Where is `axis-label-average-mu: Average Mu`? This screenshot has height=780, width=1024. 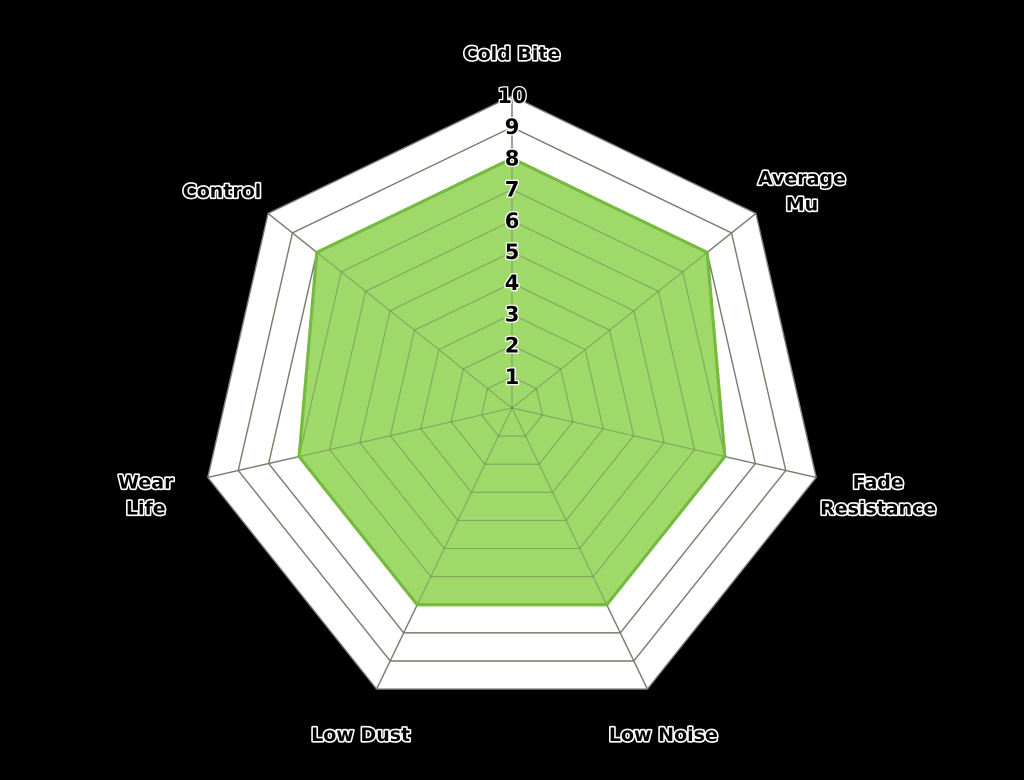 axis-label-average-mu: Average Mu is located at coordinates (802, 191).